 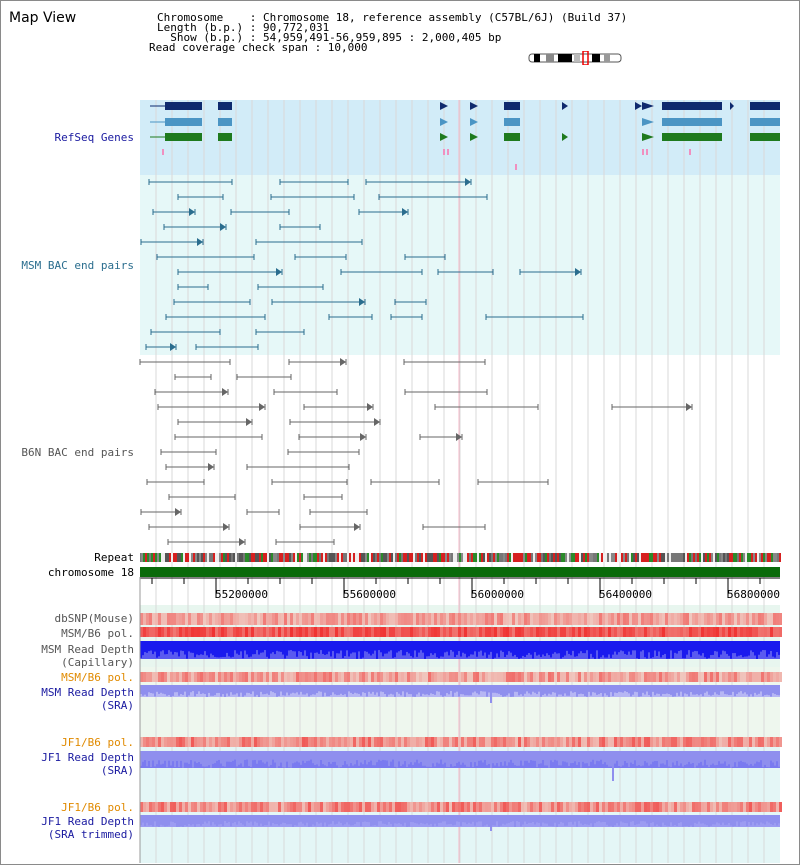 What do you see at coordinates (87, 692) in the screenshot?
I see `track-label-msm-depth-sra: MSM Read Depth` at bounding box center [87, 692].